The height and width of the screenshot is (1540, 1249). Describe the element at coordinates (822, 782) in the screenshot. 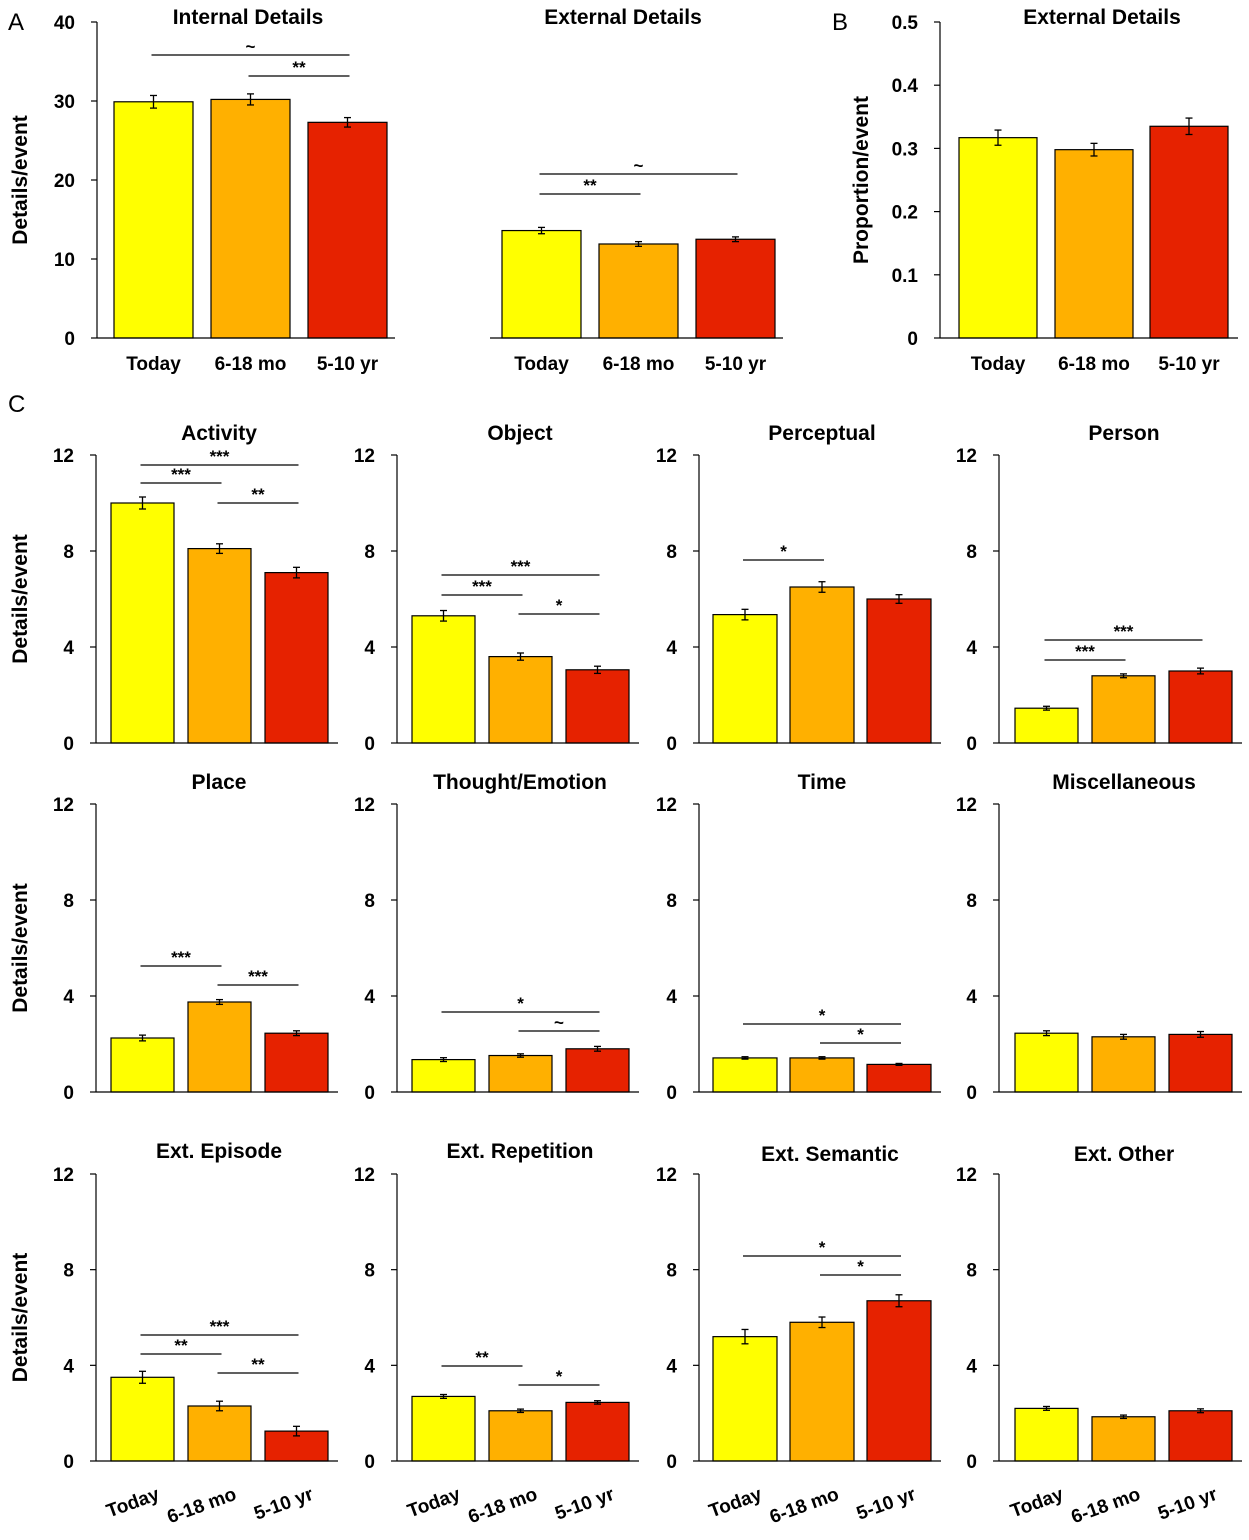

I see `chart-title: Time` at that location.